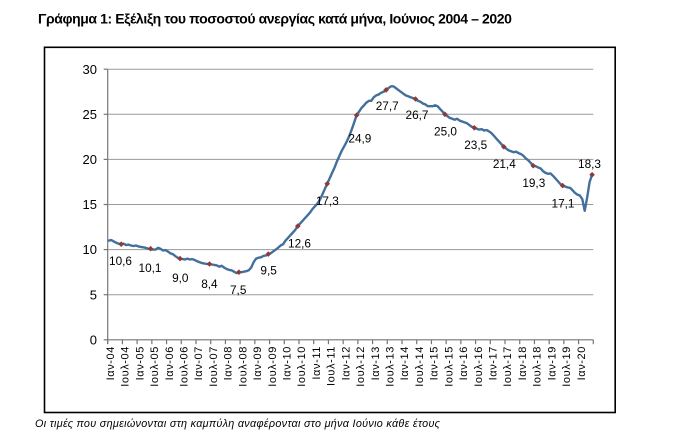  Describe the element at coordinates (273, 366) in the screenshot. I see `svg-text: Ιουλ-09` at that location.